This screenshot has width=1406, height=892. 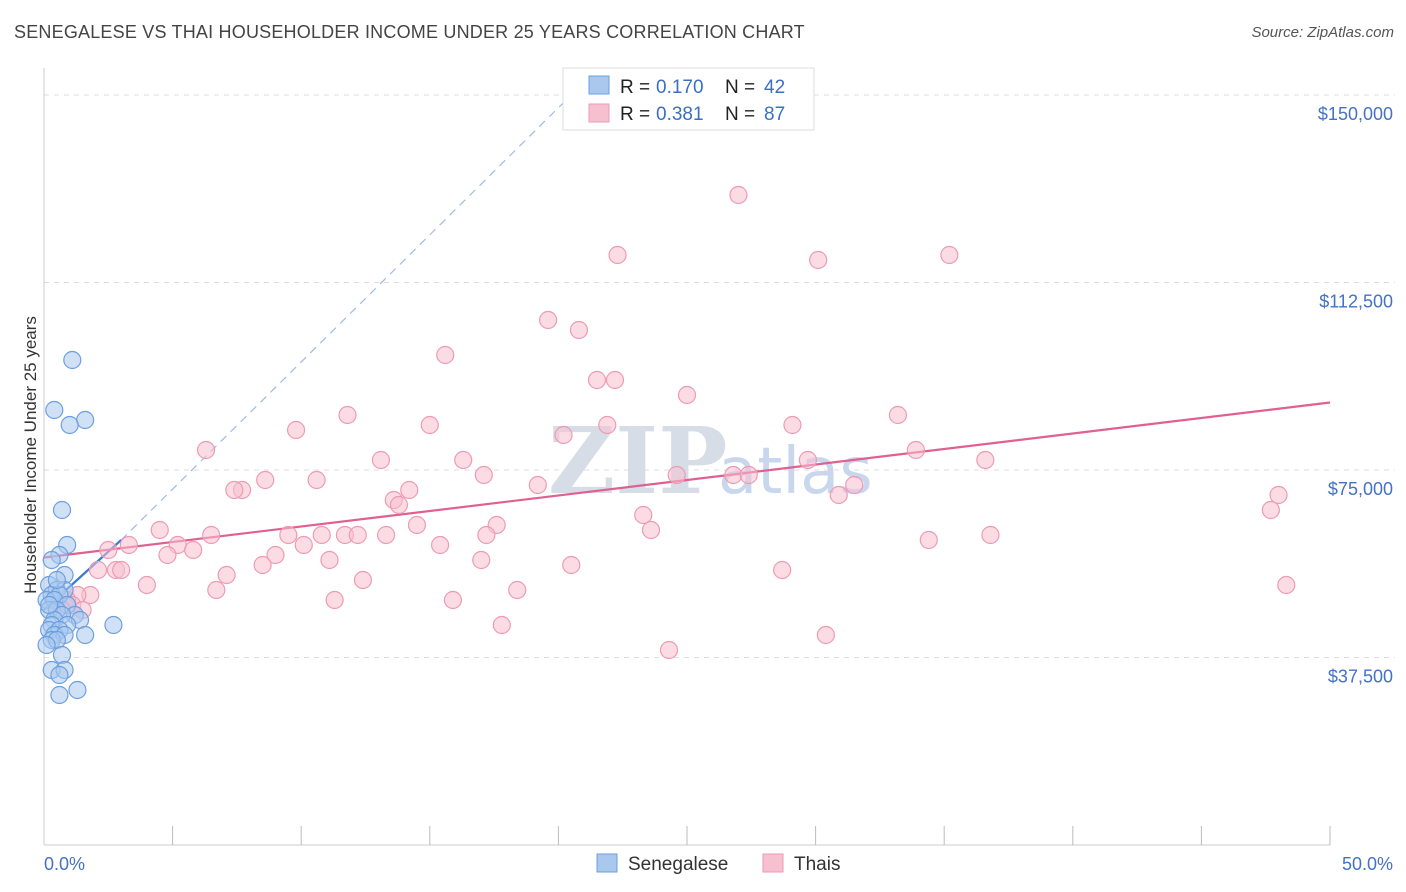 What do you see at coordinates (1367, 864) in the screenshot?
I see `x-tick-label-max: 50.0%` at bounding box center [1367, 864].